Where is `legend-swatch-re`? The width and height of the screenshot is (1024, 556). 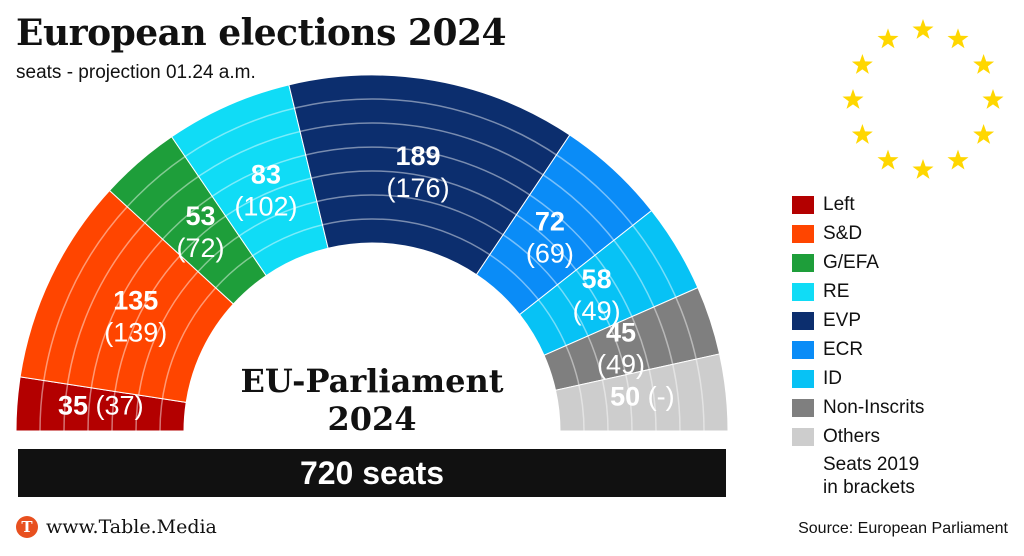
legend-swatch-re is located at coordinates (803, 291).